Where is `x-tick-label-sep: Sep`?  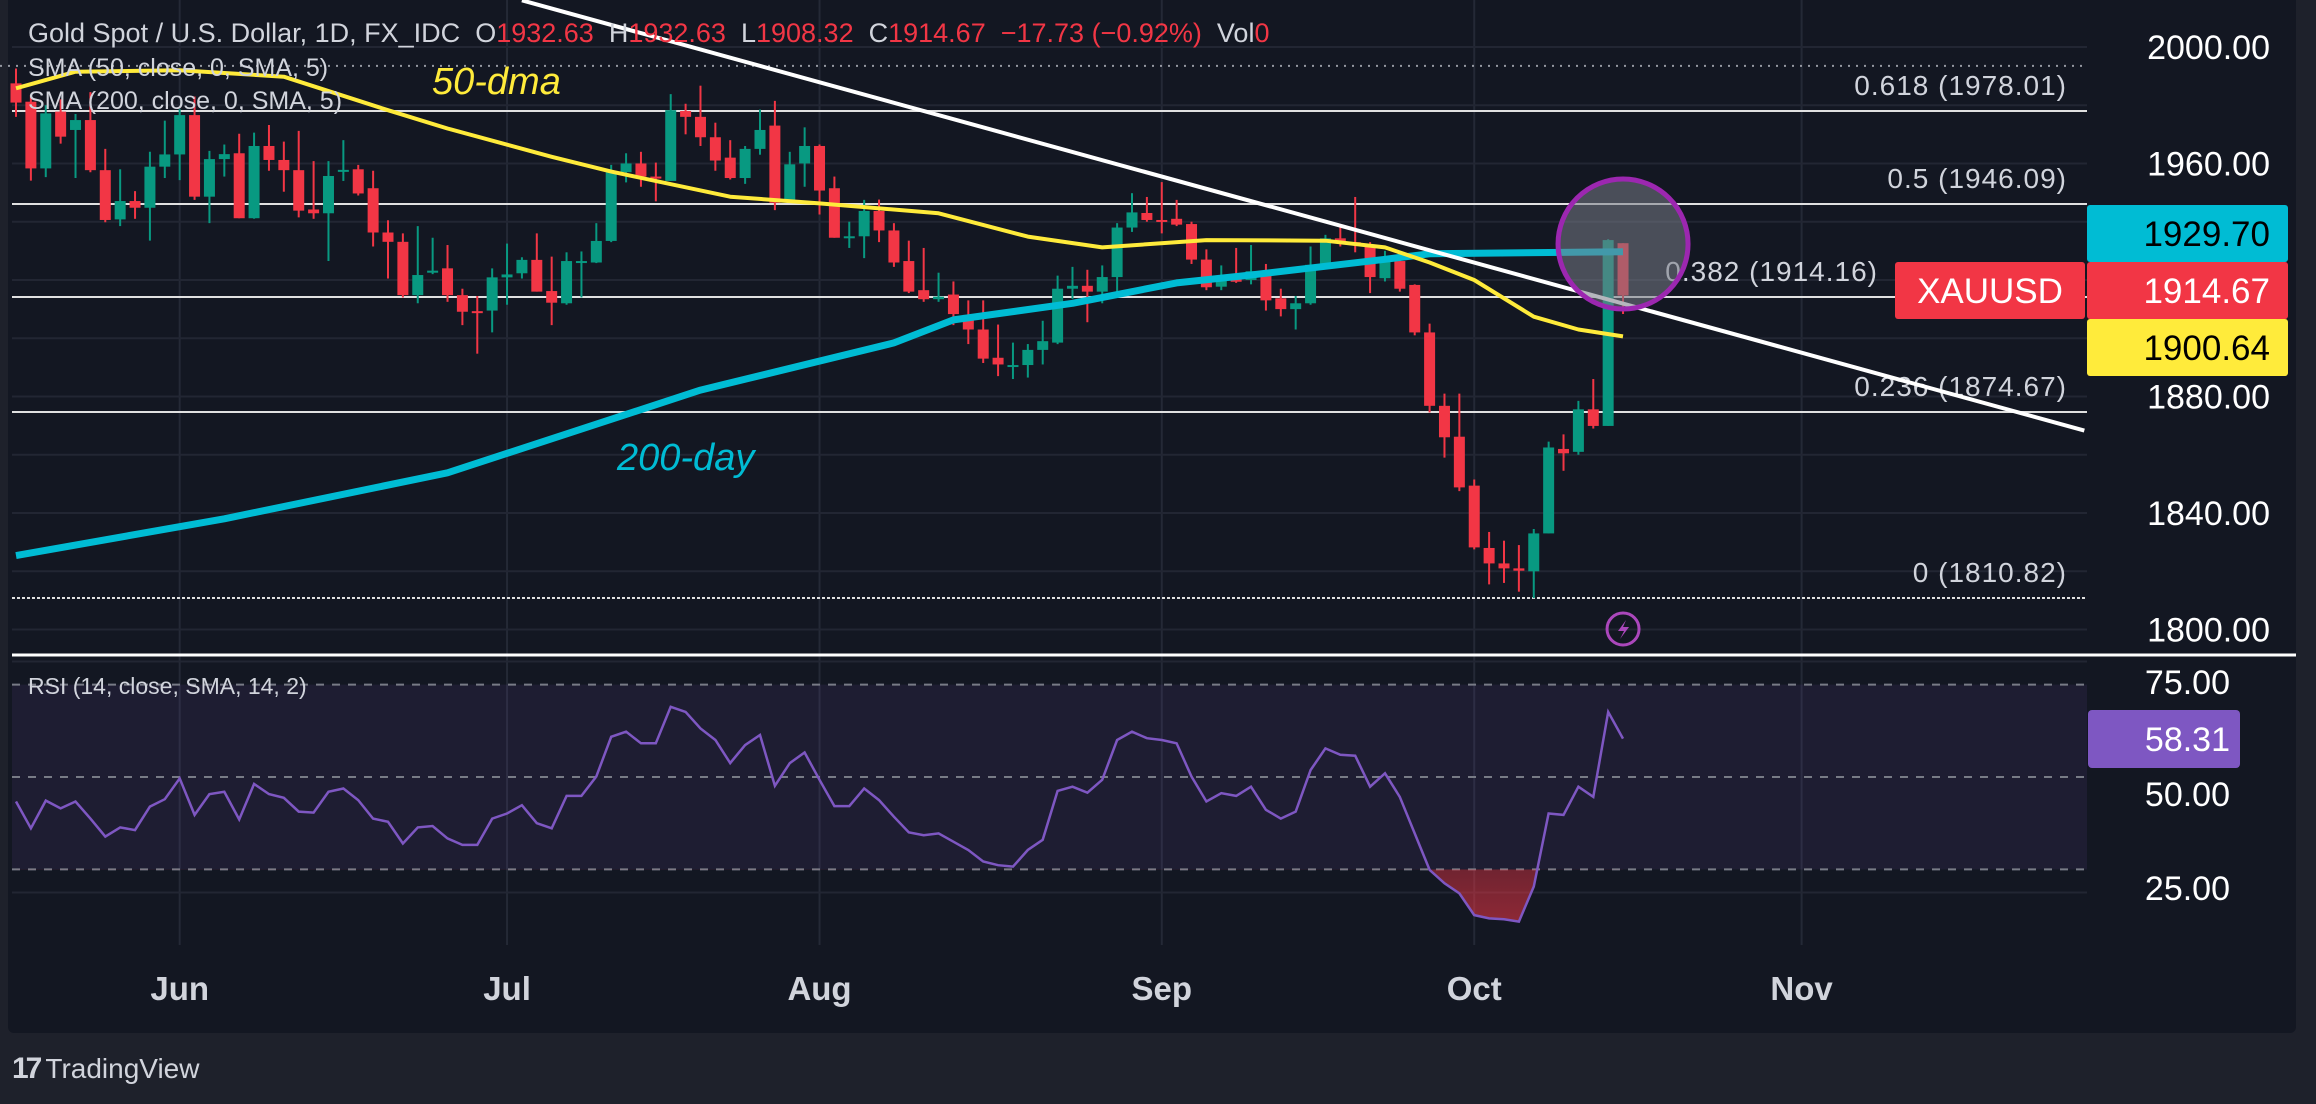 x-tick-label-sep: Sep is located at coordinates (1161, 988).